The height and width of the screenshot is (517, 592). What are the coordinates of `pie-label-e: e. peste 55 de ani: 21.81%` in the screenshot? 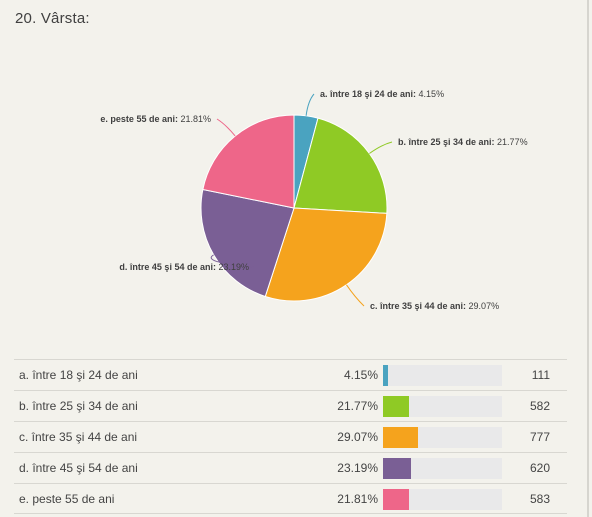 It's located at (155, 119).